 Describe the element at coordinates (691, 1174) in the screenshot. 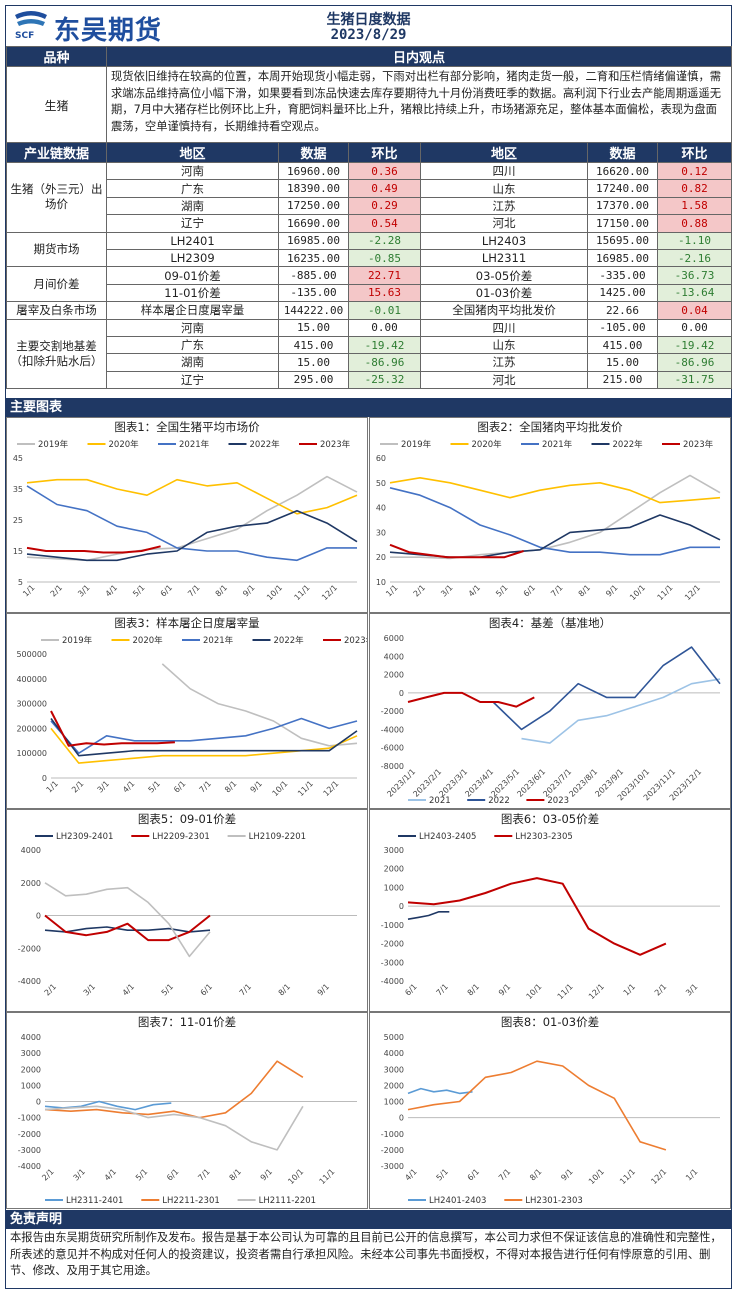

I see `x-tick-label: 1/1` at that location.